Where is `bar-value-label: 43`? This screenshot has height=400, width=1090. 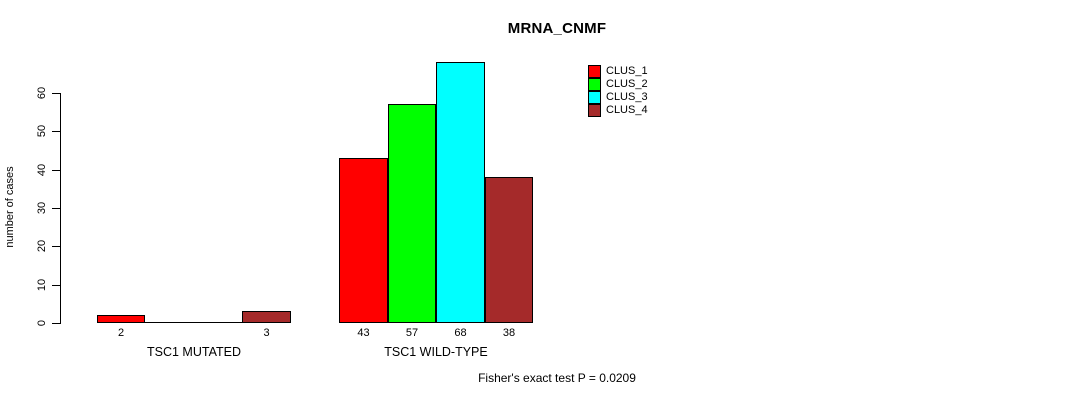 bar-value-label: 43 is located at coordinates (363, 333).